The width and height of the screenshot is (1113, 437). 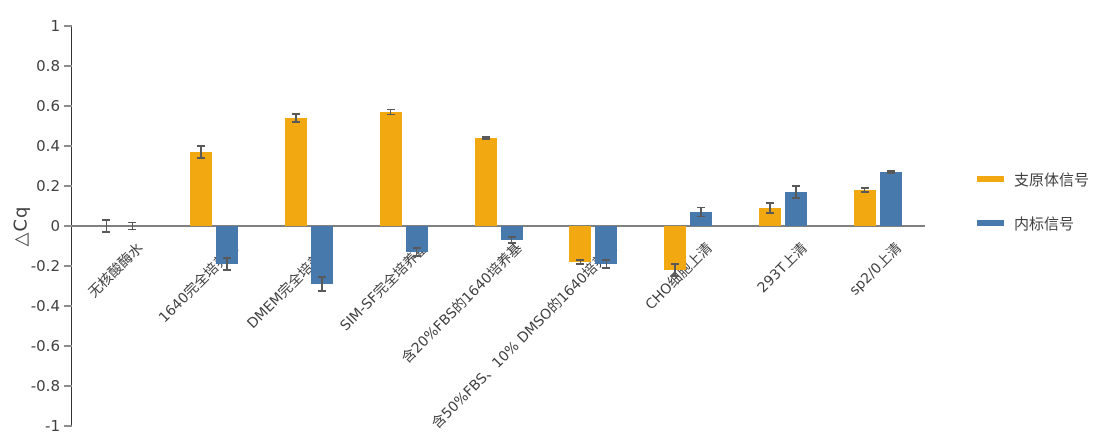 I want to click on legend-label-mycoplasma-signal: 支原体信号, so click(x=1052, y=179).